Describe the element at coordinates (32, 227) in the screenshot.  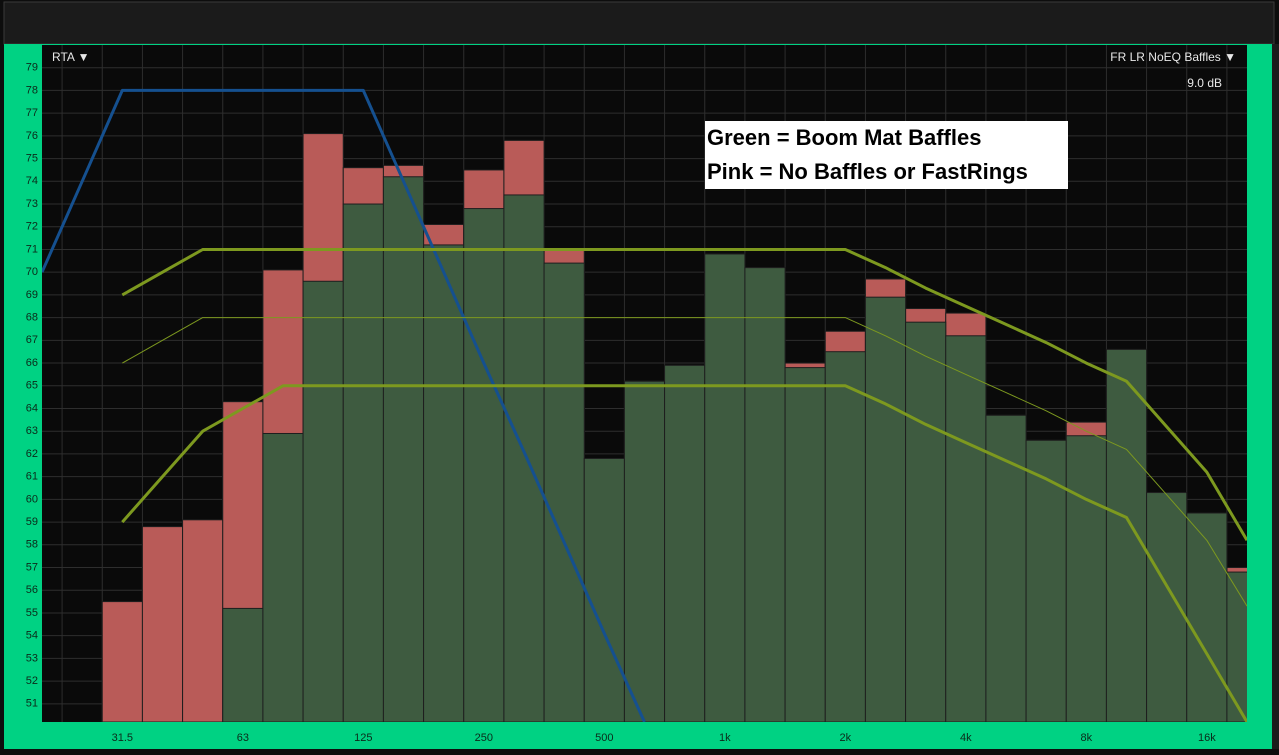
I see `y-tick-label: 72` at that location.